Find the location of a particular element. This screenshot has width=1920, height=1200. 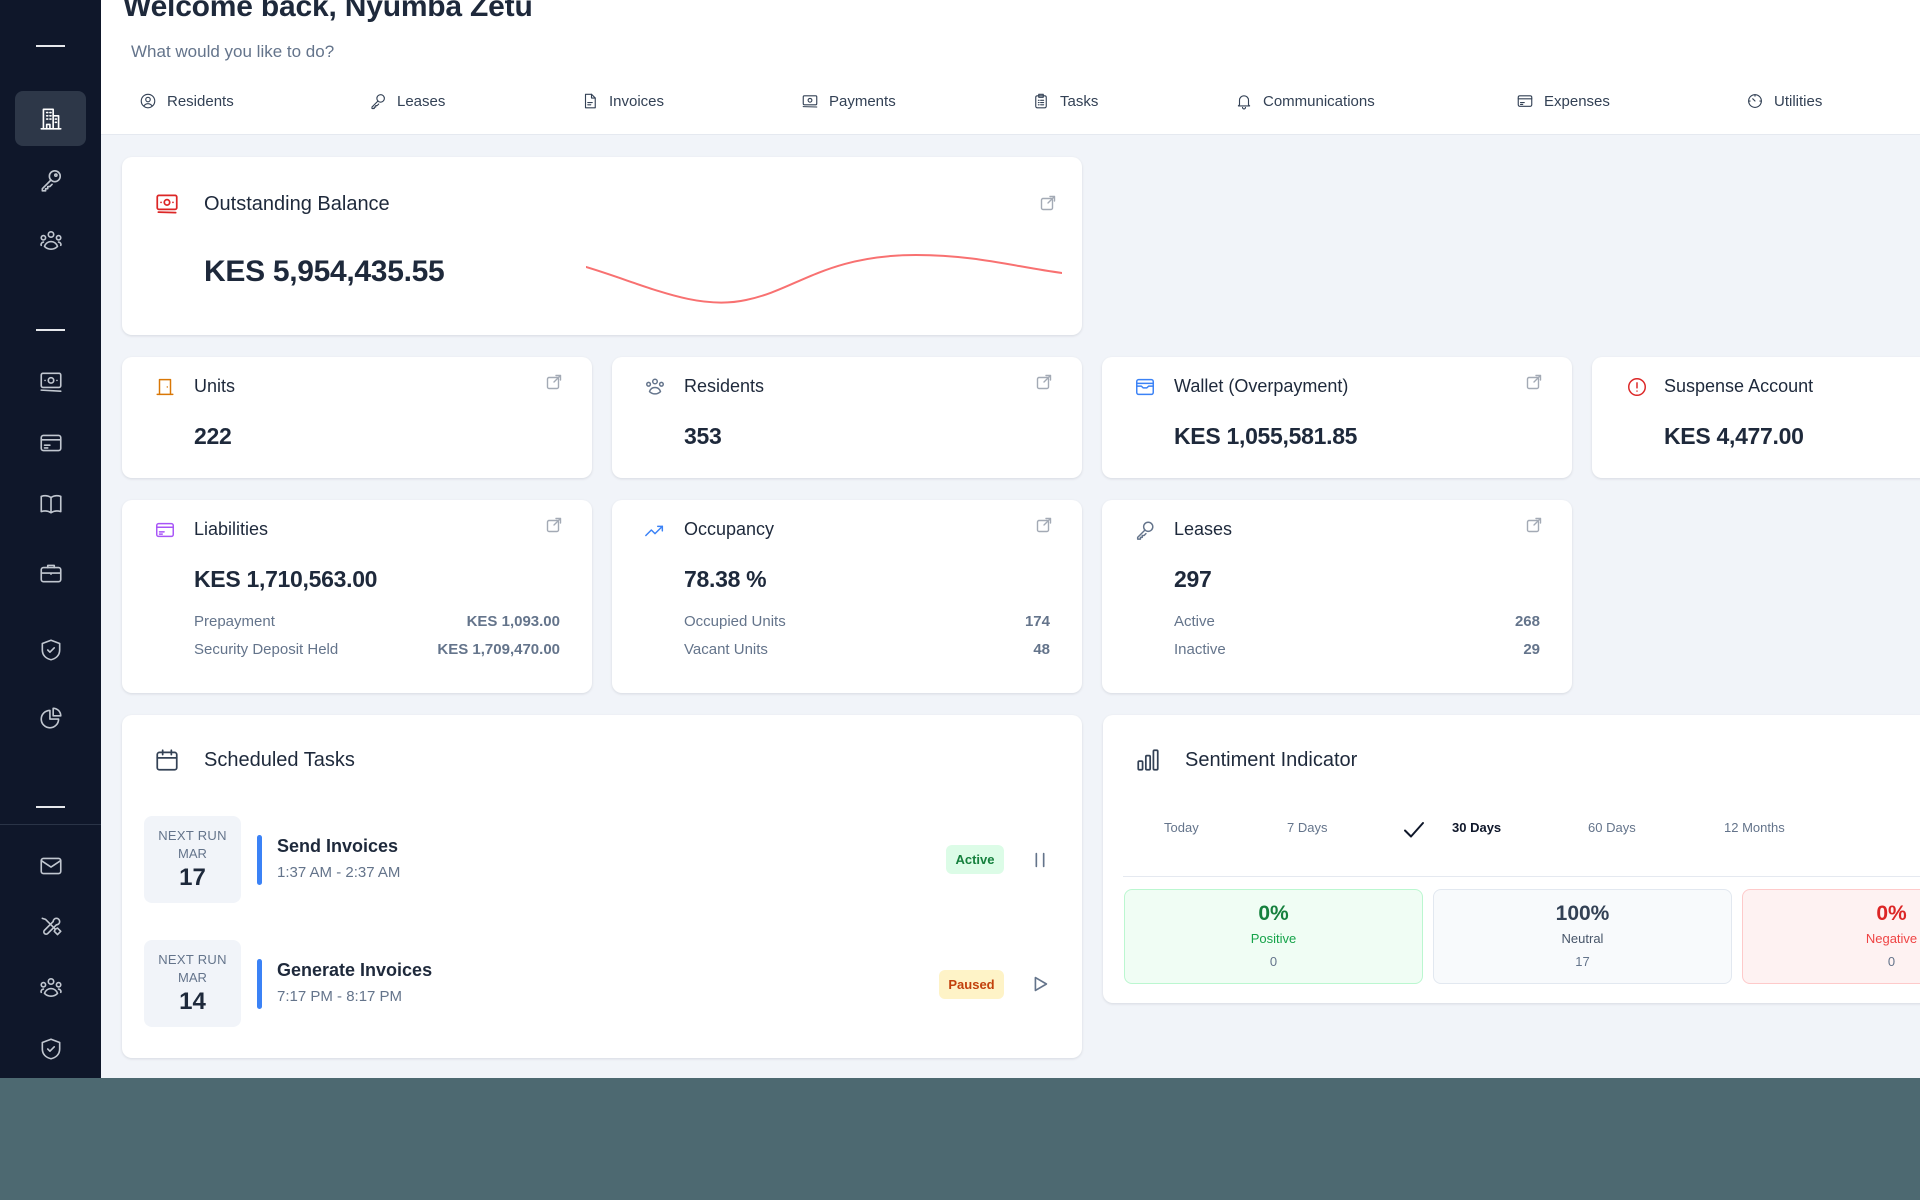

period-tab-30-days: 30 Days is located at coordinates (1477, 827).